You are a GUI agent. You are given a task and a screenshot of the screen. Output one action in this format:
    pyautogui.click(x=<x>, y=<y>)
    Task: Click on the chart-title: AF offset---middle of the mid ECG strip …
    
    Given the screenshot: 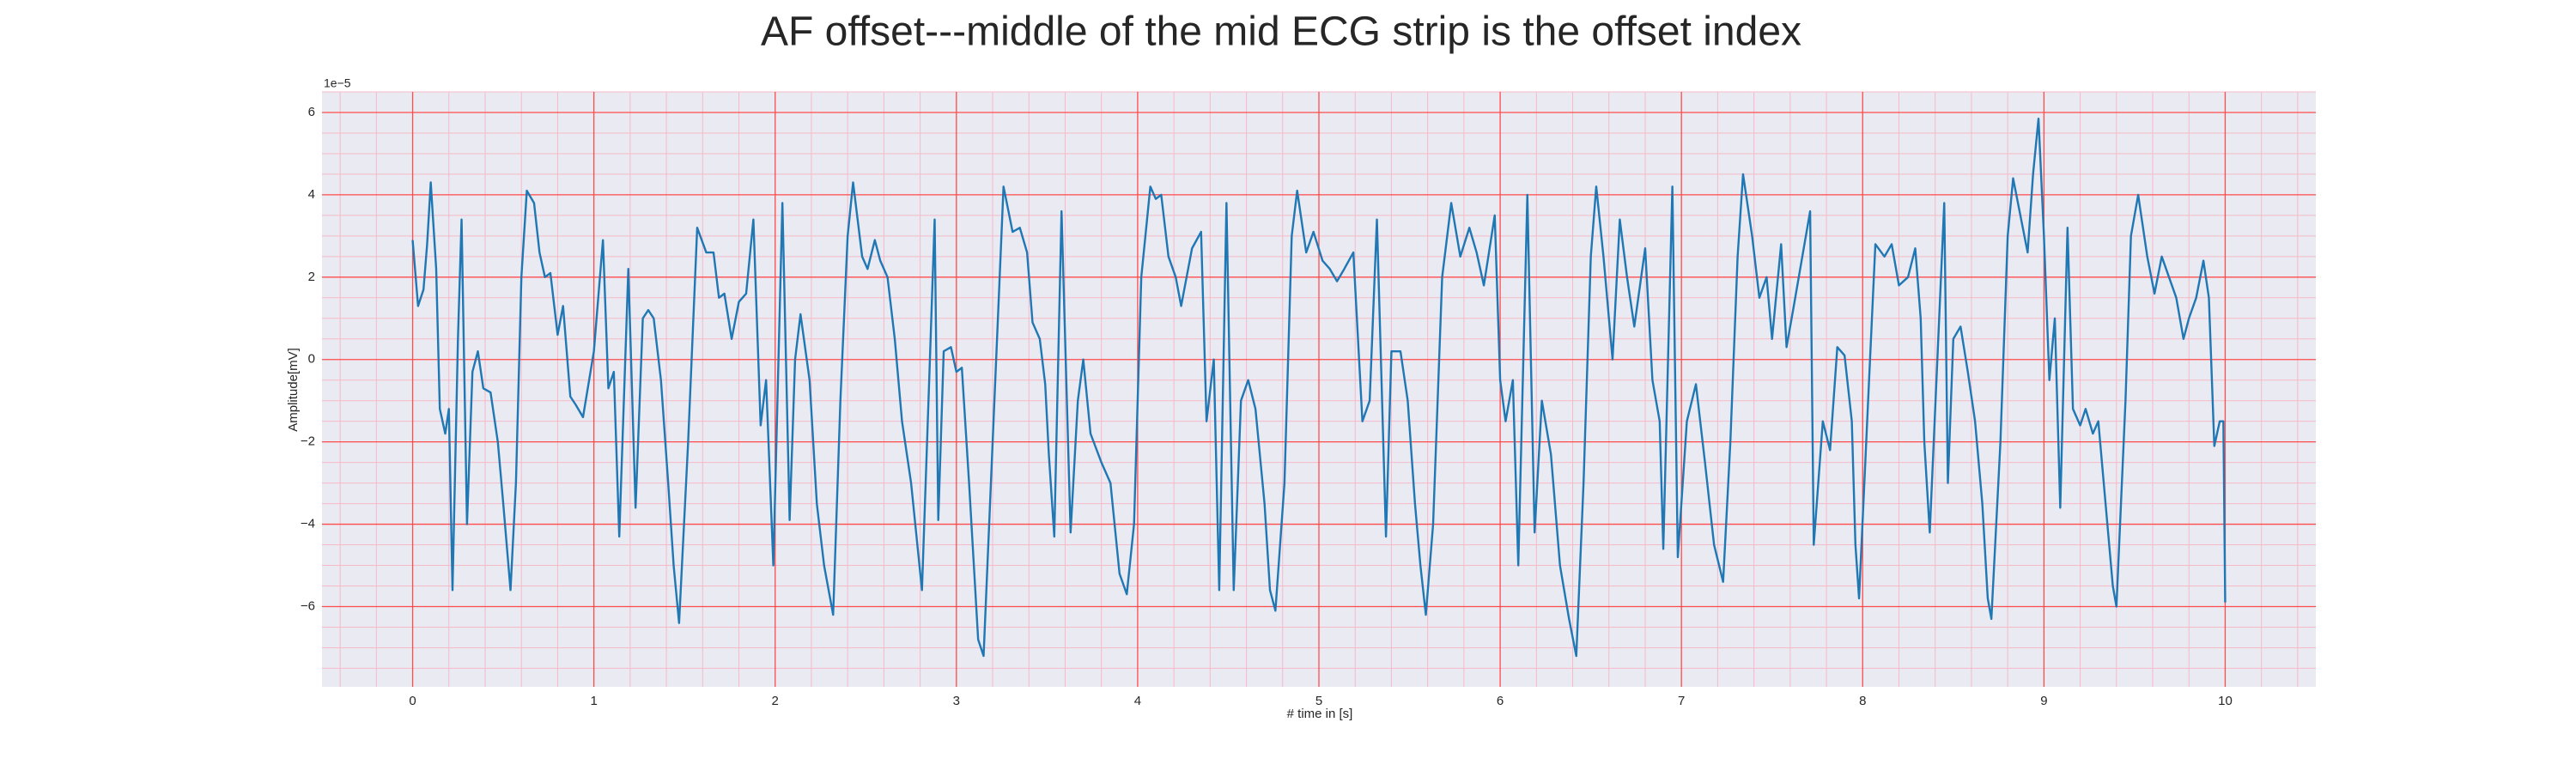 What is the action you would take?
    pyautogui.click(x=1281, y=32)
    